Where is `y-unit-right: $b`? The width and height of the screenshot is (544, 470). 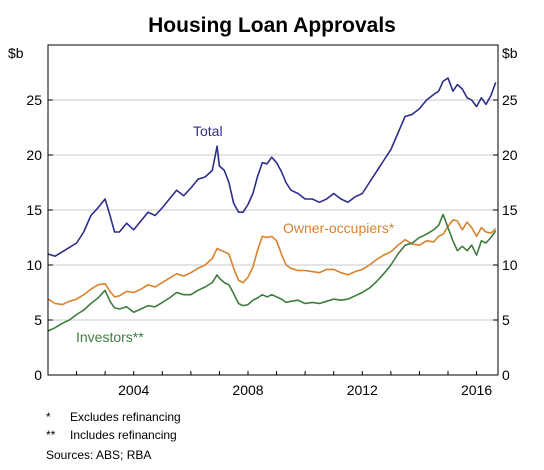 y-unit-right: $b is located at coordinates (510, 53).